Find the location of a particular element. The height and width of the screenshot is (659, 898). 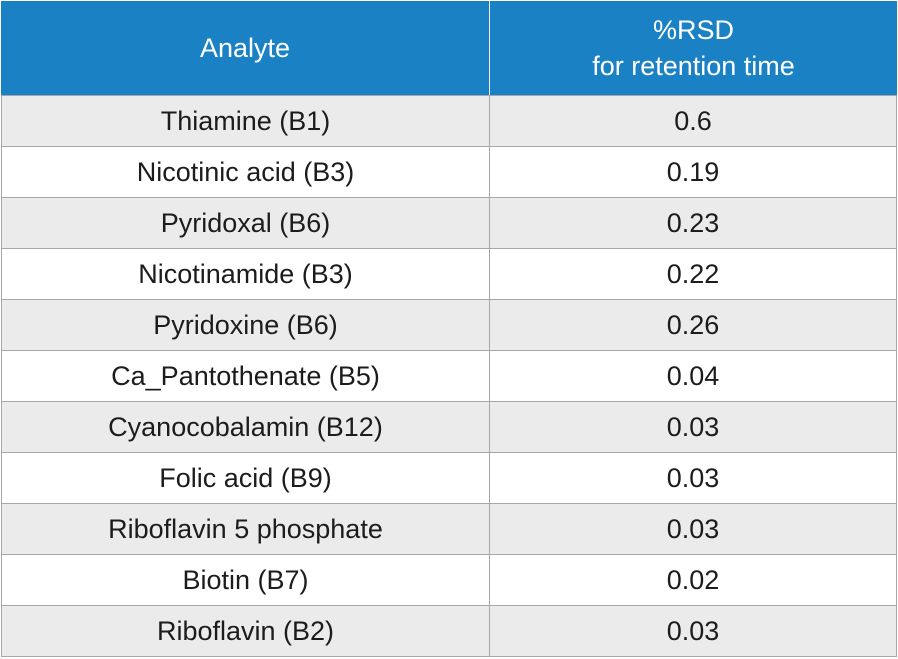

rsd-cell: 0.19 is located at coordinates (693, 171).